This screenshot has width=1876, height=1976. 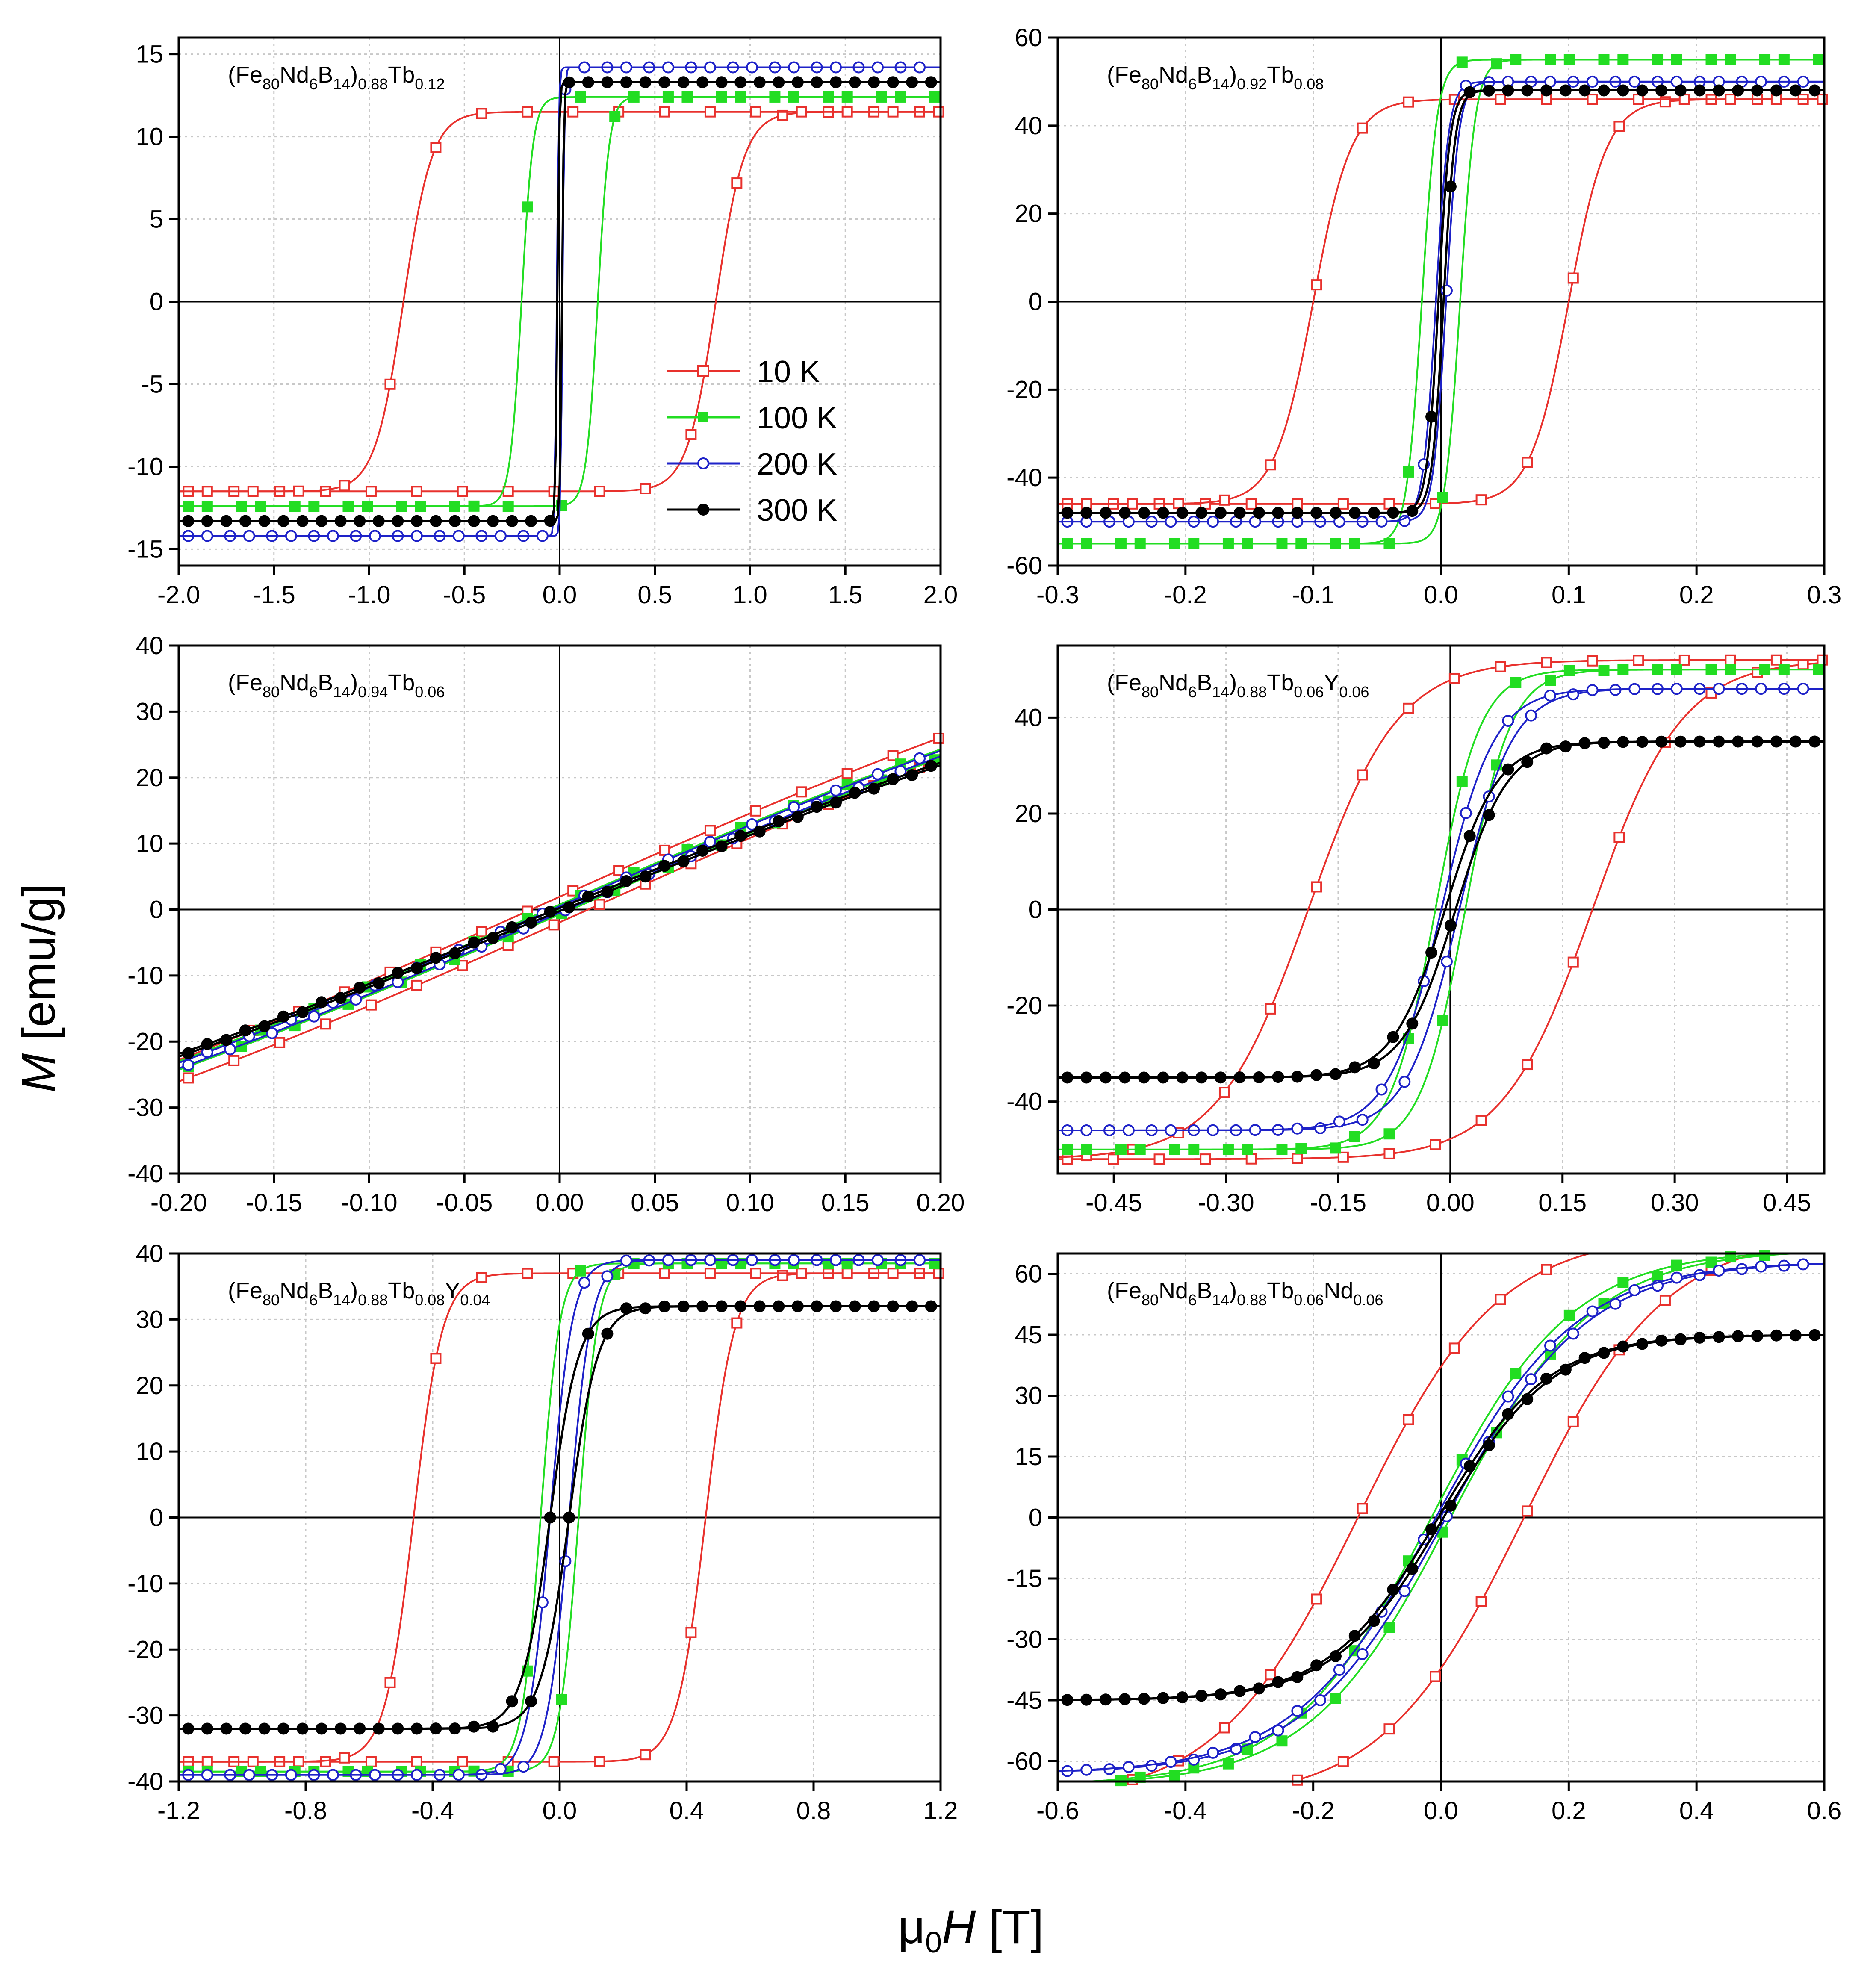 I want to click on x-tick-label: -2.0, so click(x=178, y=595).